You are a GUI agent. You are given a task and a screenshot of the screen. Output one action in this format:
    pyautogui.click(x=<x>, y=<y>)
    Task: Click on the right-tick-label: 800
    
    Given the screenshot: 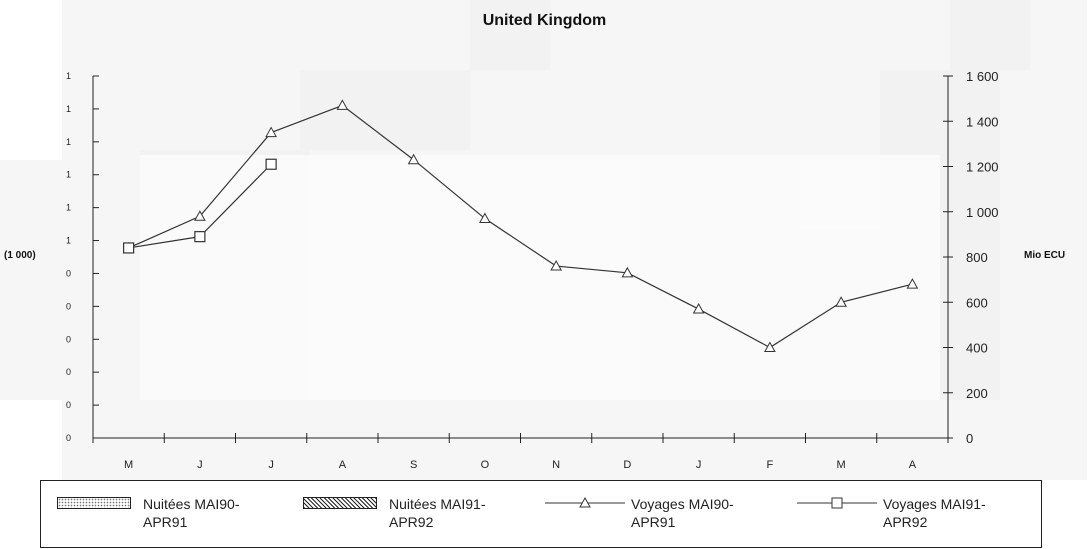 What is the action you would take?
    pyautogui.click(x=977, y=257)
    